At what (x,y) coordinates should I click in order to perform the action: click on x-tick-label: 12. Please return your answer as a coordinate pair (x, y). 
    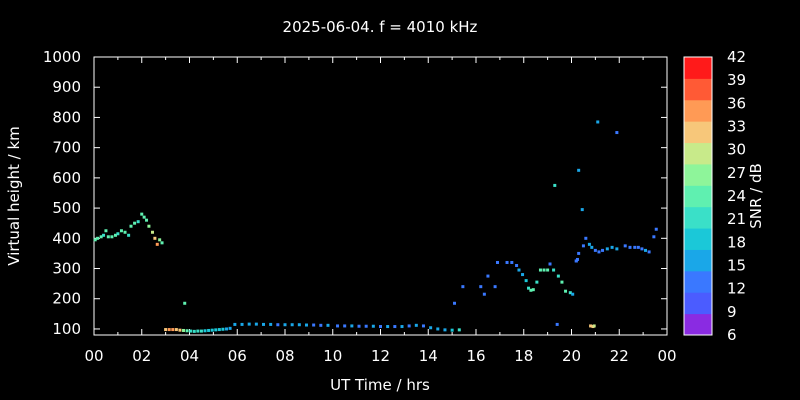
    Looking at the image, I should click on (380, 356).